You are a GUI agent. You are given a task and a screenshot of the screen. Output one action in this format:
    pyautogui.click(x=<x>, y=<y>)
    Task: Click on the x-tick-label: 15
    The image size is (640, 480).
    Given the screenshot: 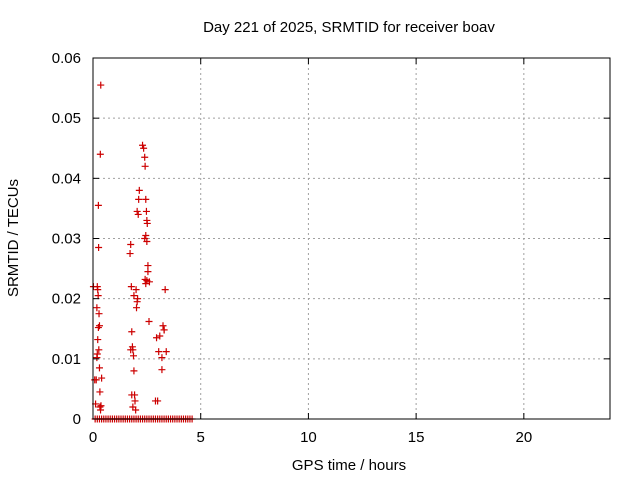 What is the action you would take?
    pyautogui.click(x=416, y=437)
    